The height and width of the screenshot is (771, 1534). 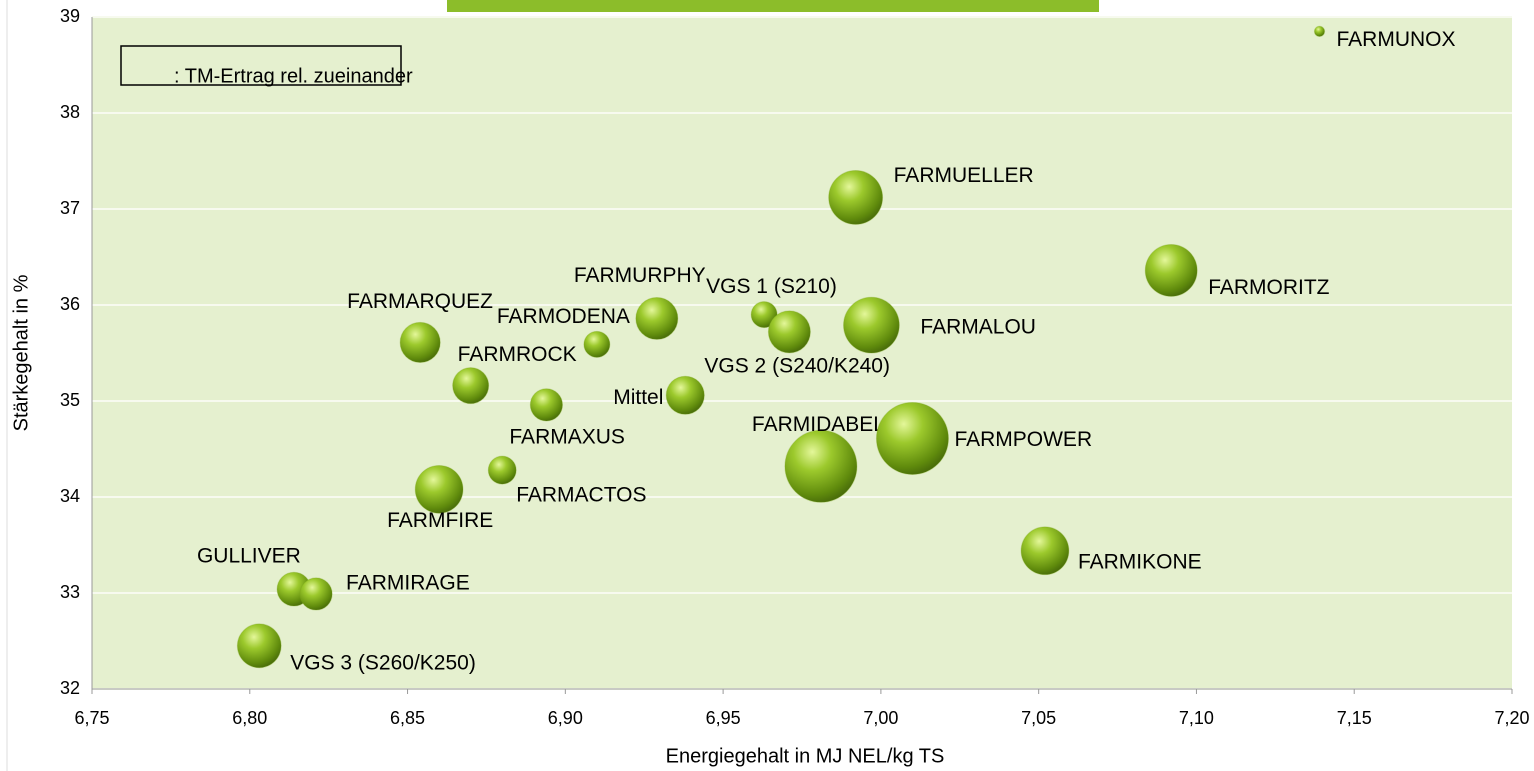 What do you see at coordinates (70, 400) in the screenshot?
I see `y-tick-label: 35` at bounding box center [70, 400].